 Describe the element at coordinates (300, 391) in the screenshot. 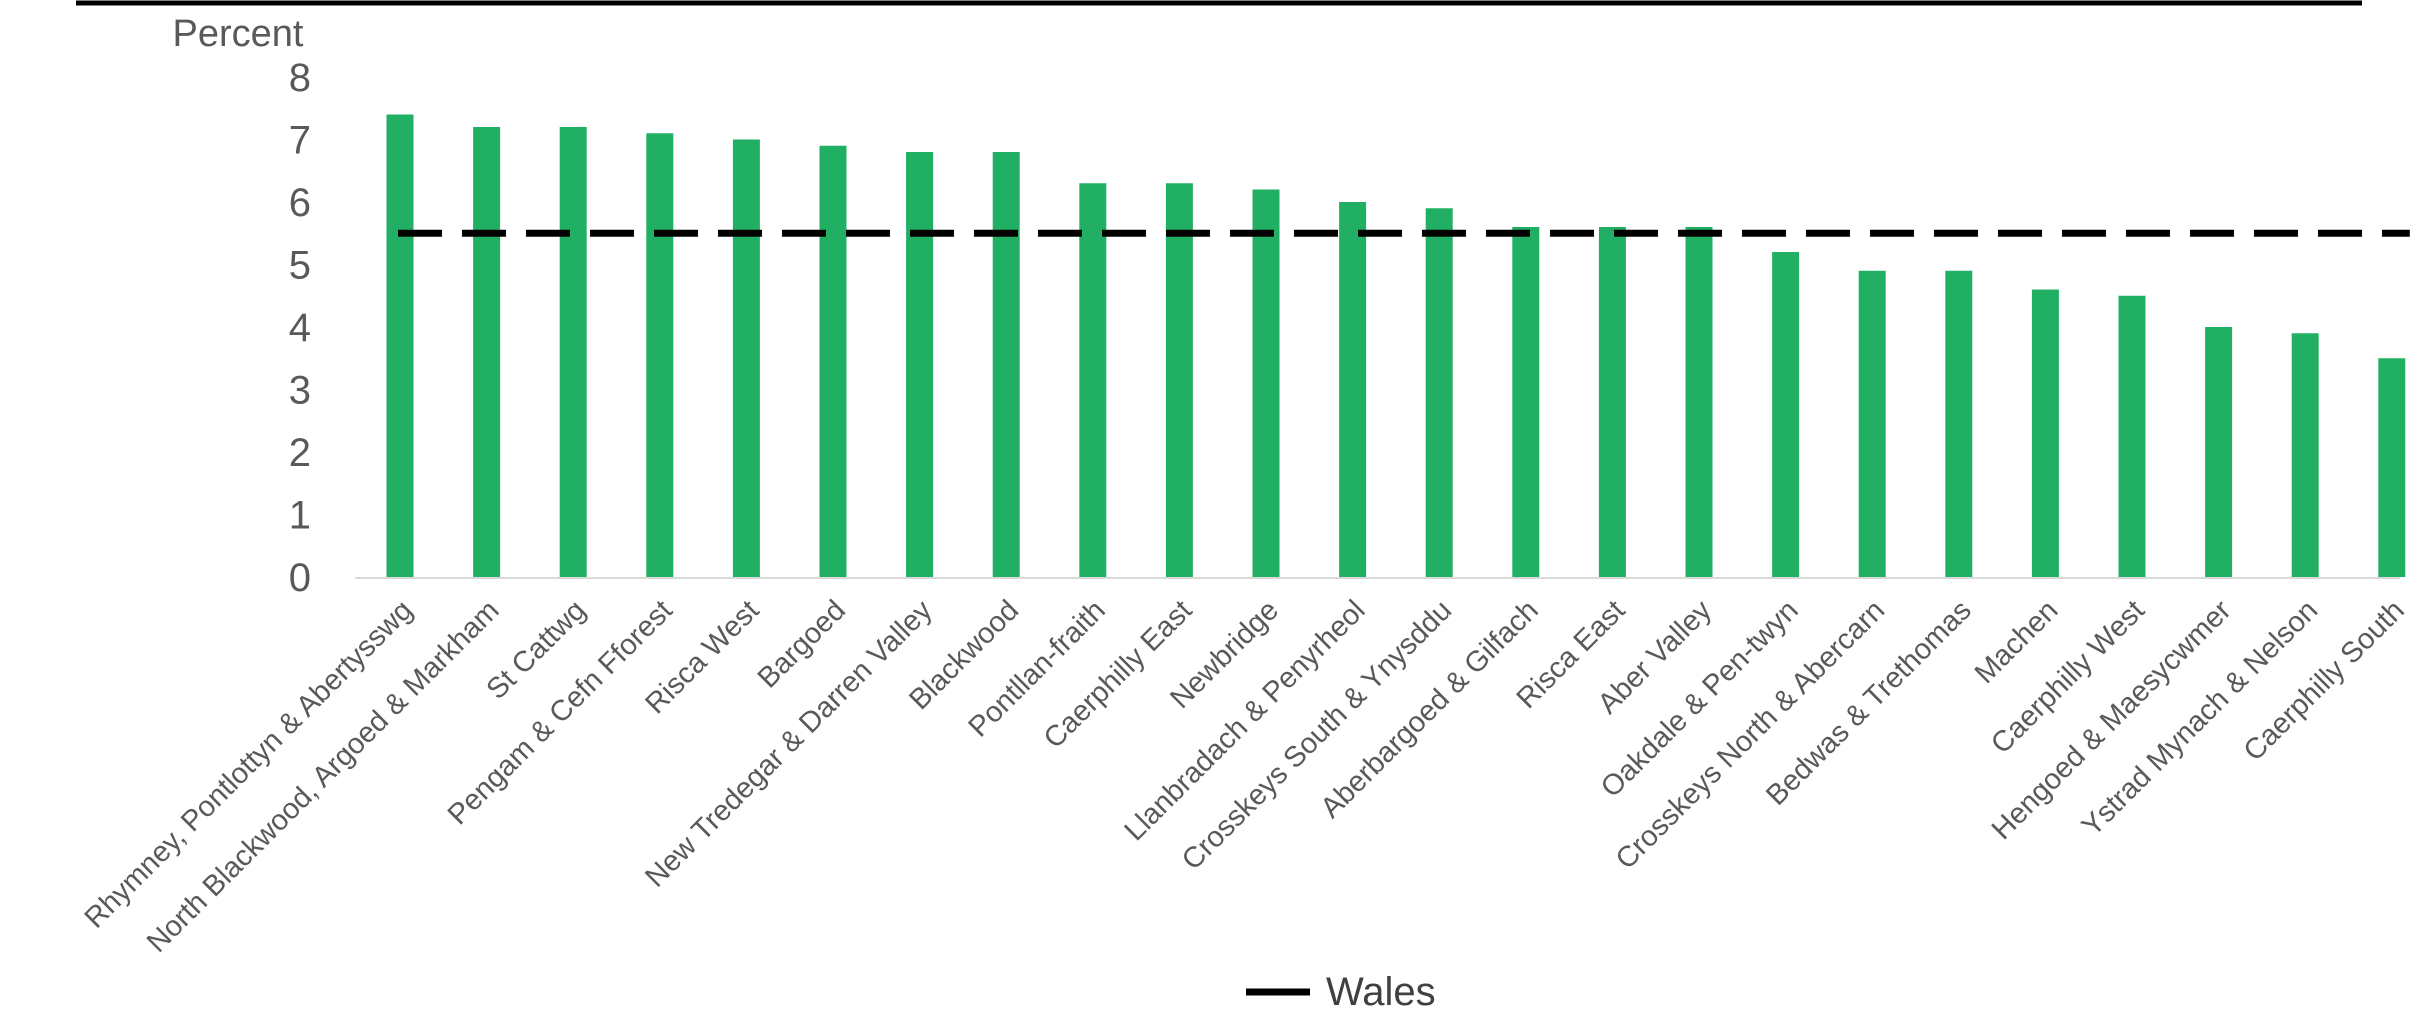

I see `y-tick-label: 3` at that location.